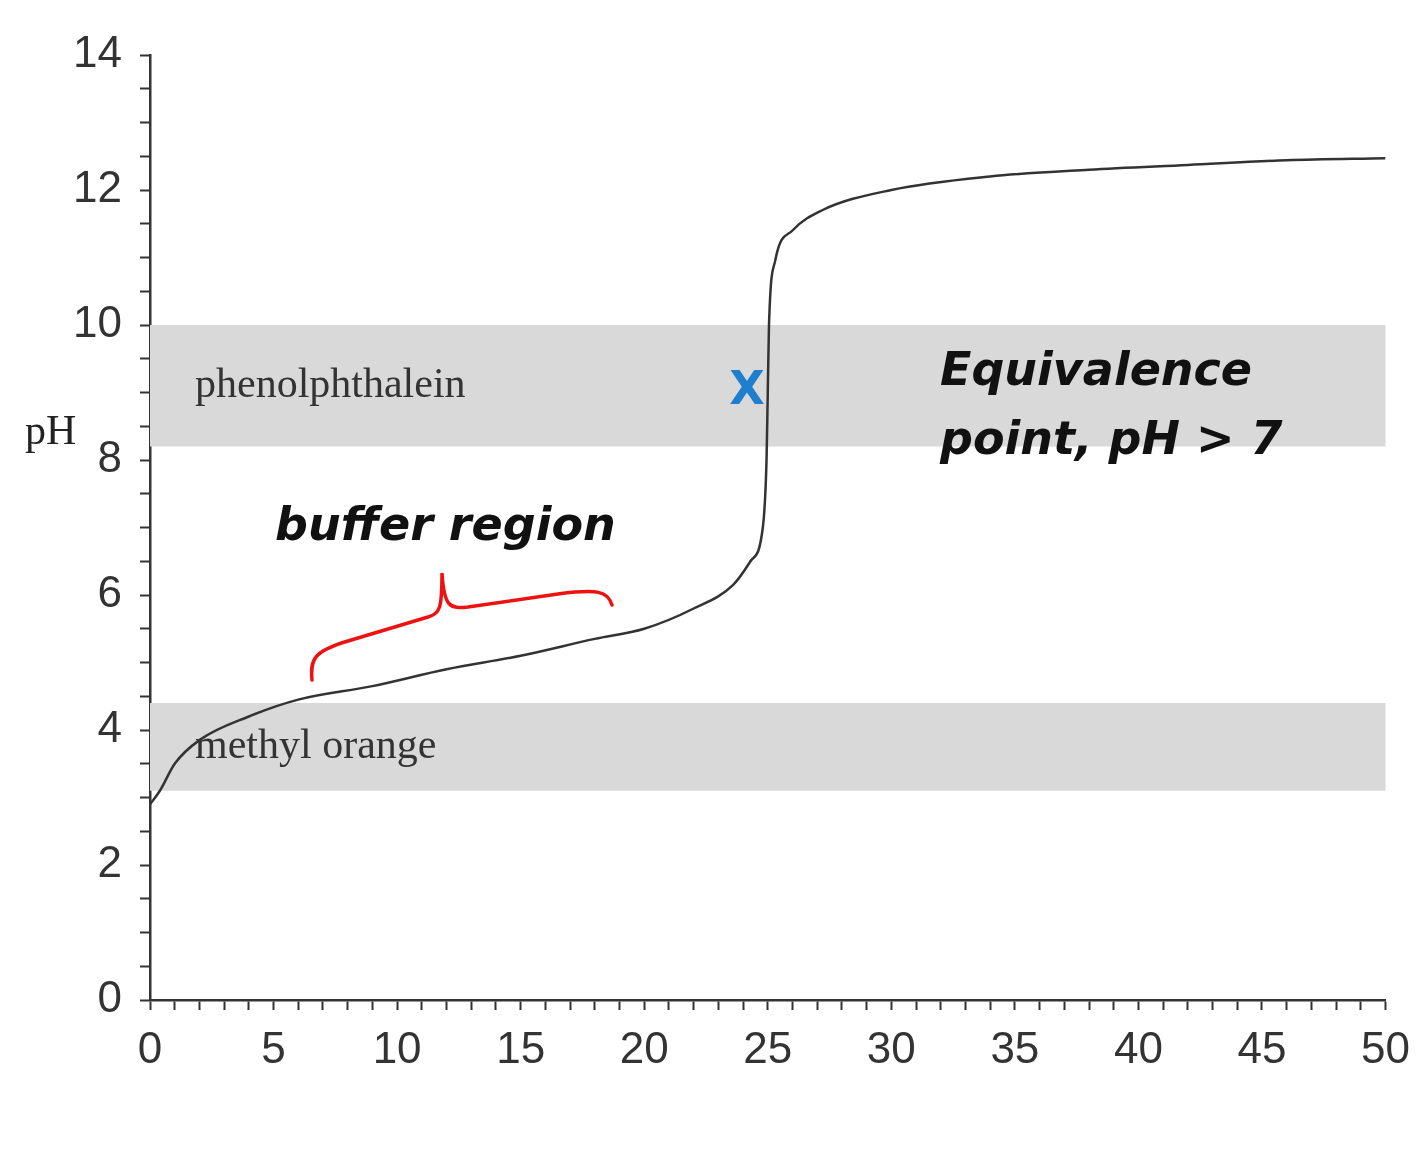  What do you see at coordinates (1262, 1047) in the screenshot?
I see `x-tick-label: 45` at bounding box center [1262, 1047].